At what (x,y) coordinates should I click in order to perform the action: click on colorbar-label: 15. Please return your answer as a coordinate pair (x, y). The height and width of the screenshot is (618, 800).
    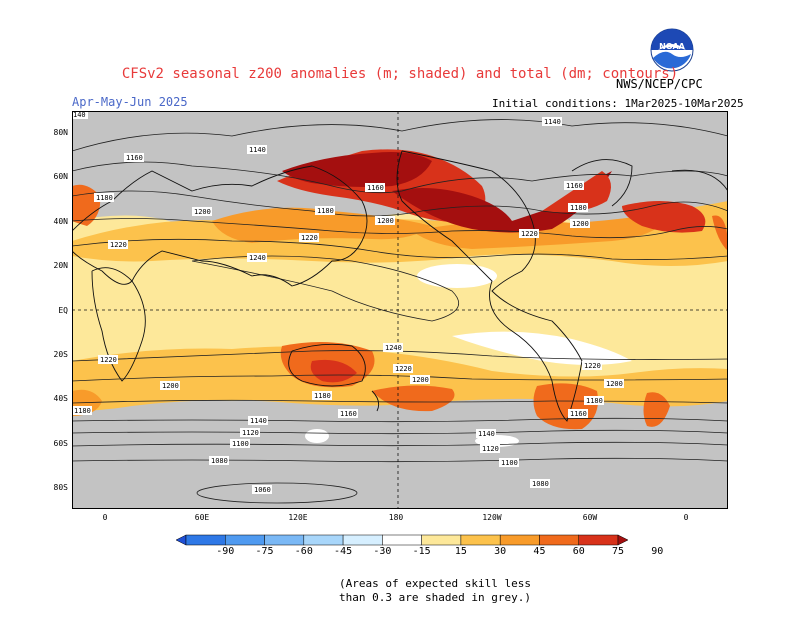
    Looking at the image, I should click on (460, 551).